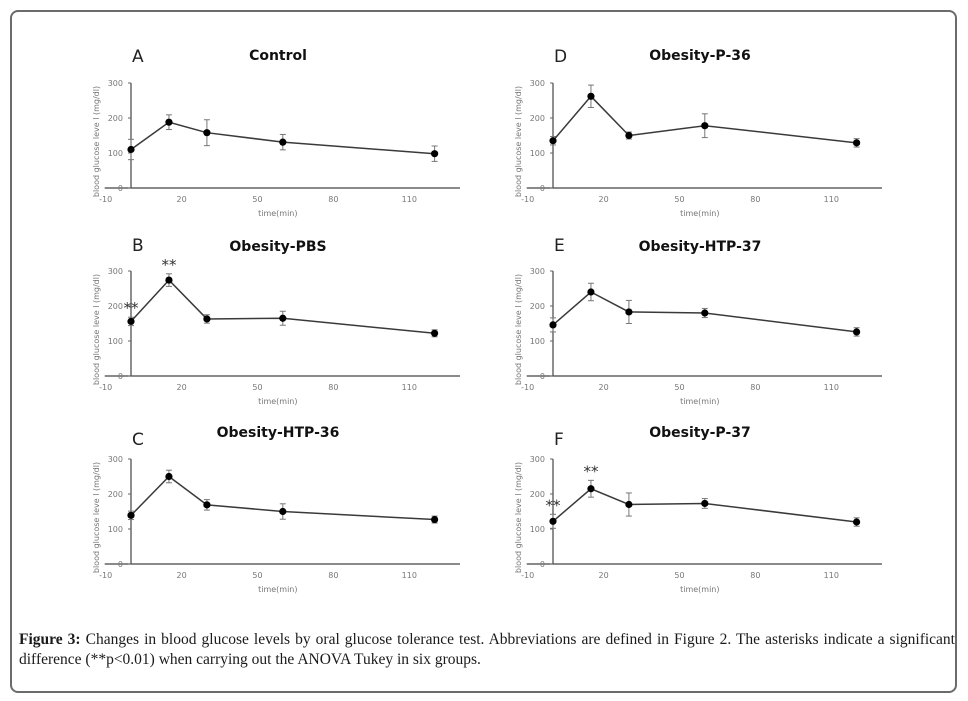 The width and height of the screenshot is (968, 701). Describe the element at coordinates (559, 246) in the screenshot. I see `panel-letter: E` at that location.